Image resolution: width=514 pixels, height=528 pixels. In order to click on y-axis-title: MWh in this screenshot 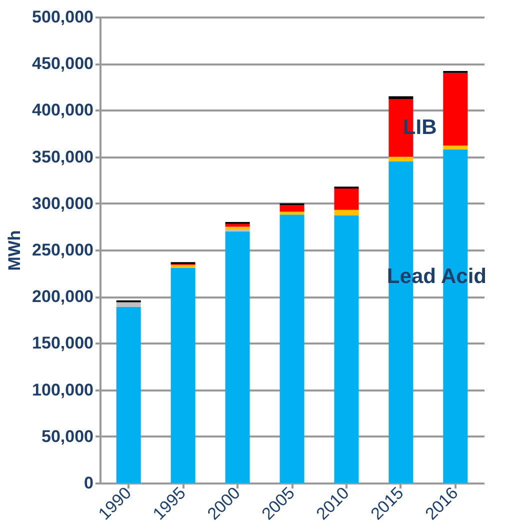, I will do `click(14, 250)`.